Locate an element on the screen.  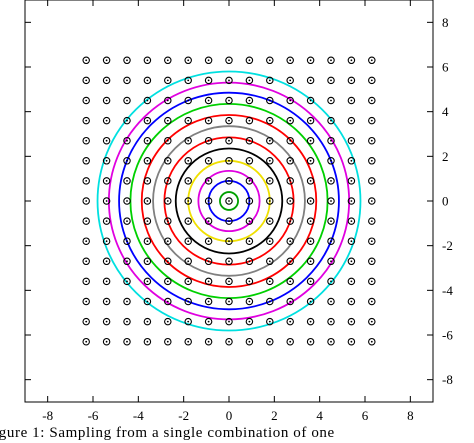
y-tick-label: 4 is located at coordinates (445, 111).